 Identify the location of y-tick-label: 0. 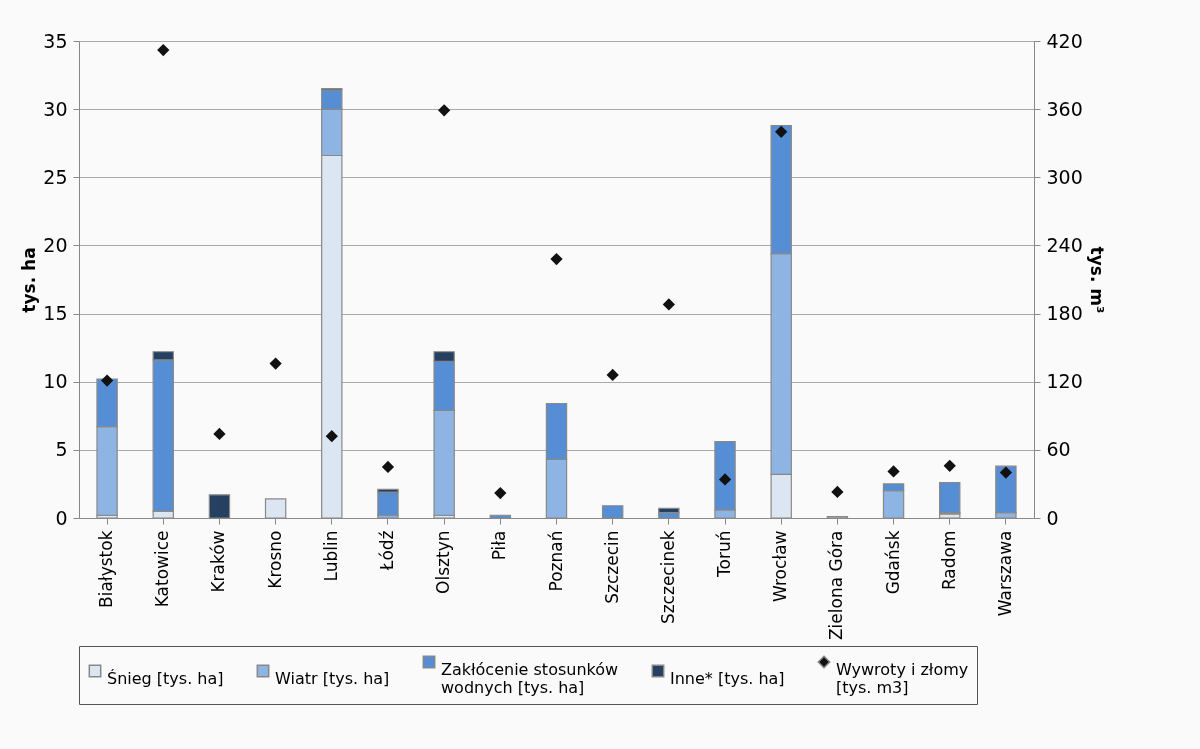
(61, 517).